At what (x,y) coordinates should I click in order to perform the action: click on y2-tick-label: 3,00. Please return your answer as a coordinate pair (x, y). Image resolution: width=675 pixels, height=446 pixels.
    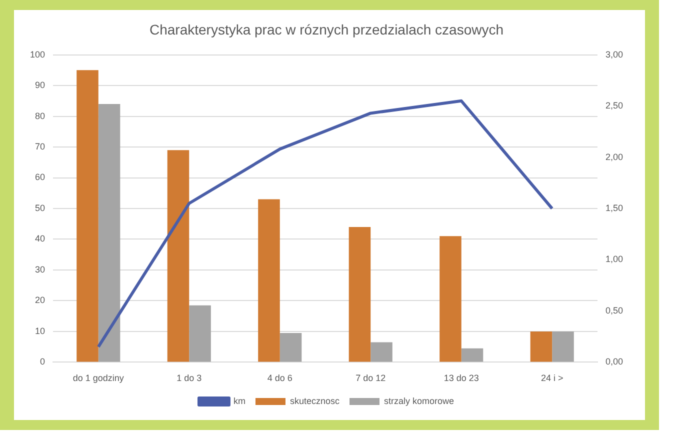
    Looking at the image, I should click on (614, 54).